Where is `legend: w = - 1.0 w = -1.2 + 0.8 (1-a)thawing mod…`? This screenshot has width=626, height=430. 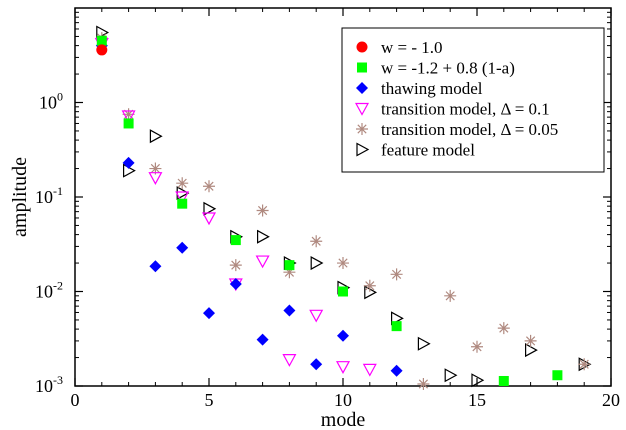 legend: w = - 1.0 w = -1.2 + 0.8 (1-a)thawing mod… is located at coordinates (473, 100).